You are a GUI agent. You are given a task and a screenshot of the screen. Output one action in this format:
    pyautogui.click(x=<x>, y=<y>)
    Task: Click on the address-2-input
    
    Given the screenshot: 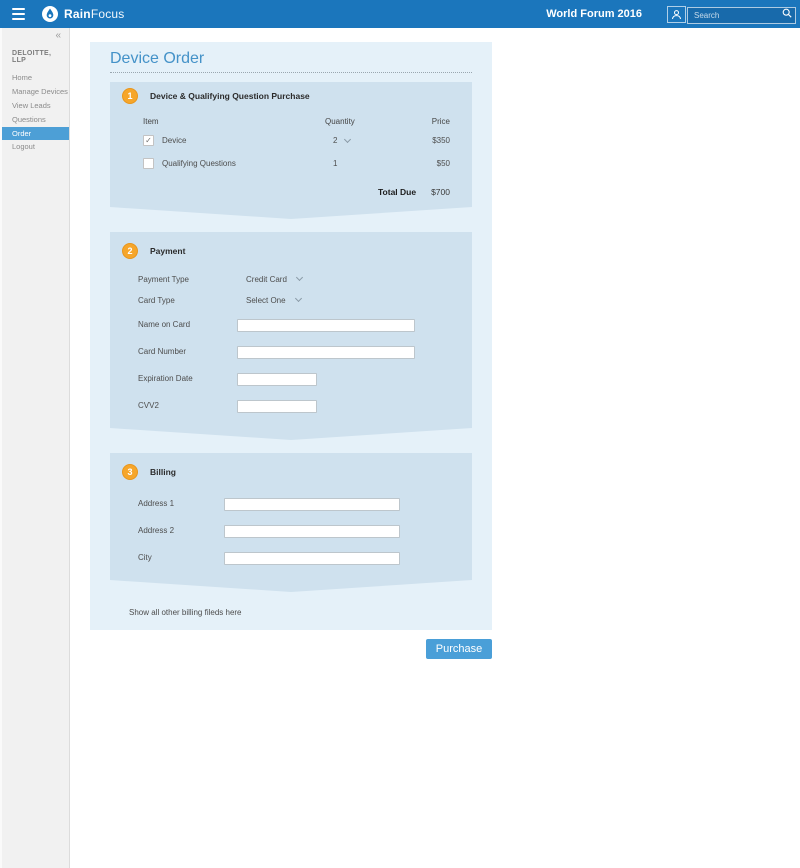 What is the action you would take?
    pyautogui.click(x=312, y=531)
    